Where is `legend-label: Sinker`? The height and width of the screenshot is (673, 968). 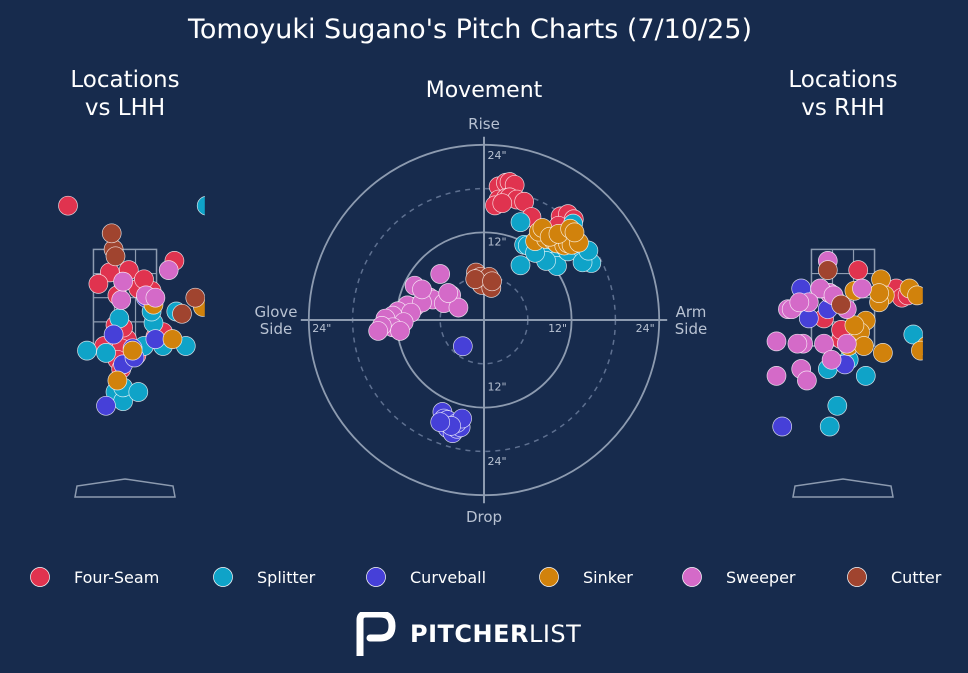
legend-label: Sinker is located at coordinates (608, 577).